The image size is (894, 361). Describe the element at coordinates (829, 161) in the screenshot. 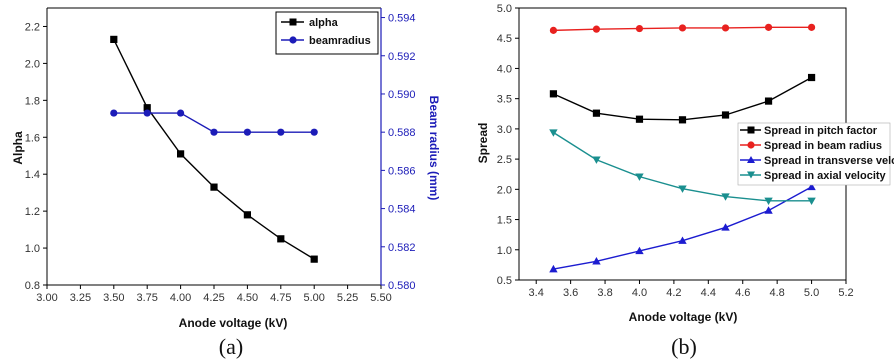

I see `chart-b-legend-label-transverse: Spread in transverse velocity` at that location.